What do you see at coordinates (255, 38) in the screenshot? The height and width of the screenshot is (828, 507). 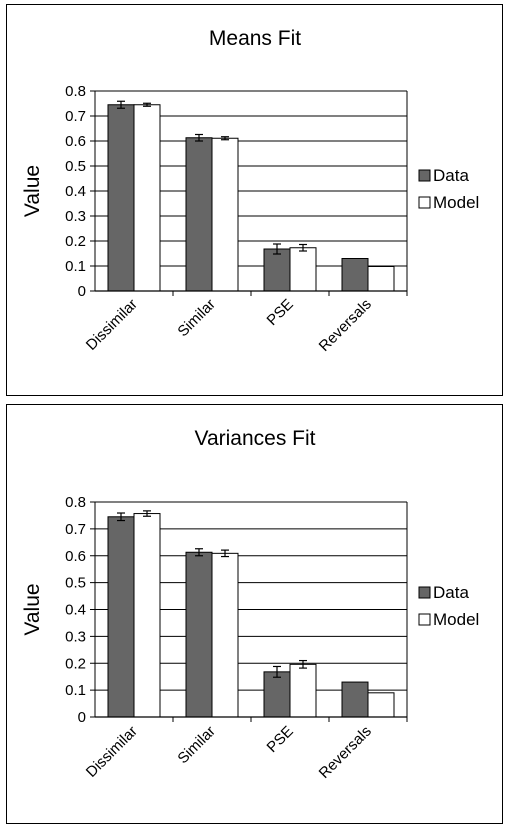 I see `chart-title: Means Fit` at bounding box center [255, 38].